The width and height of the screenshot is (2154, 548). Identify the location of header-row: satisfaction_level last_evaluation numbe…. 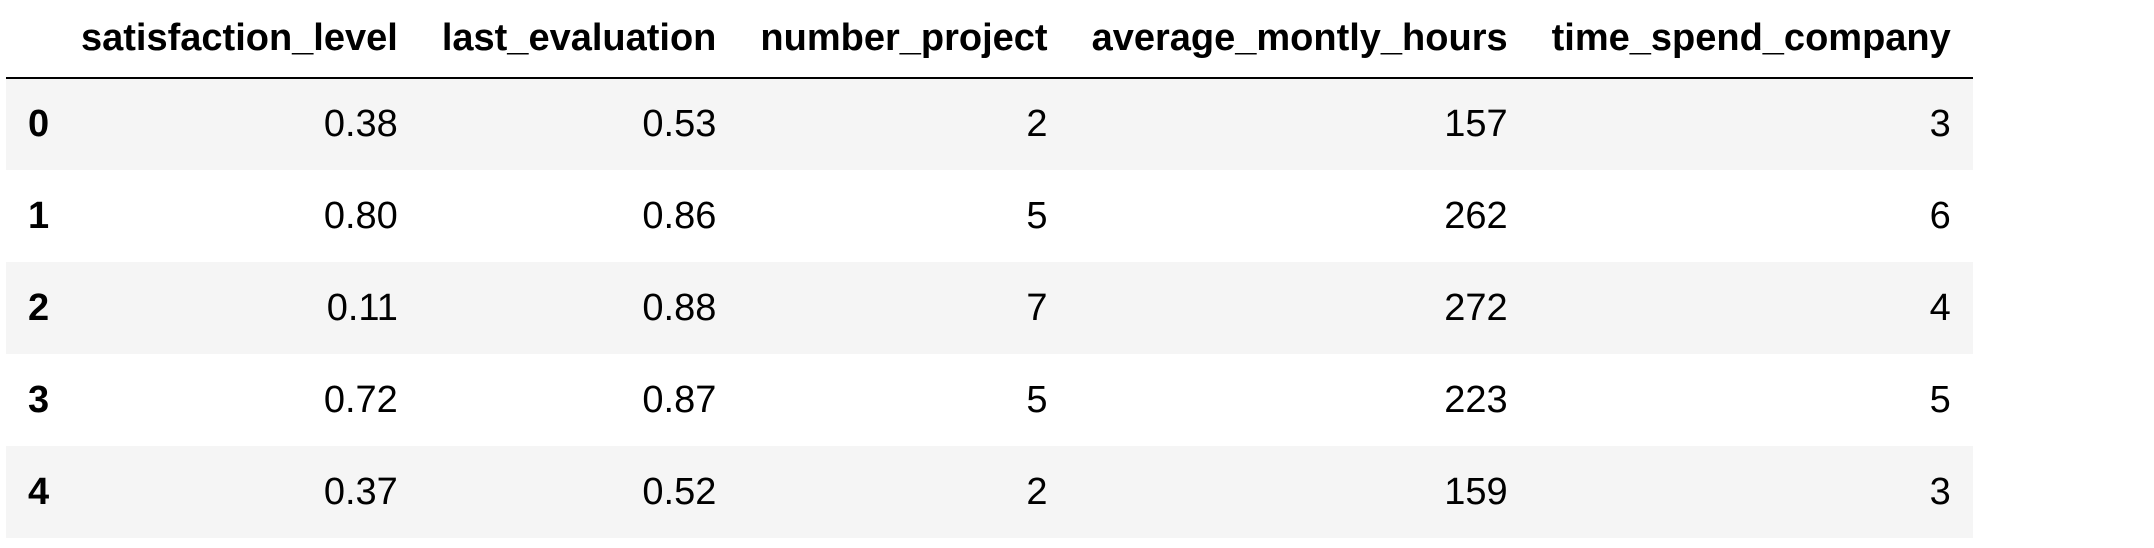
(989, 39).